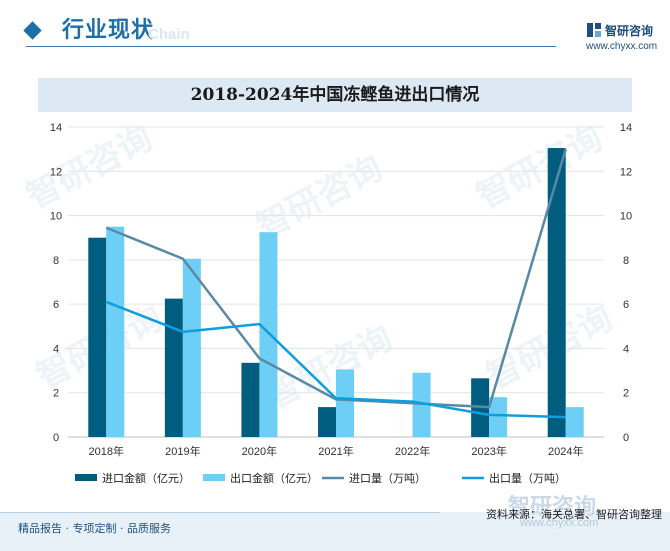 This screenshot has width=670, height=551. Describe the element at coordinates (527, 478) in the screenshot. I see `legend-label: 出口量（万吨）` at that location.